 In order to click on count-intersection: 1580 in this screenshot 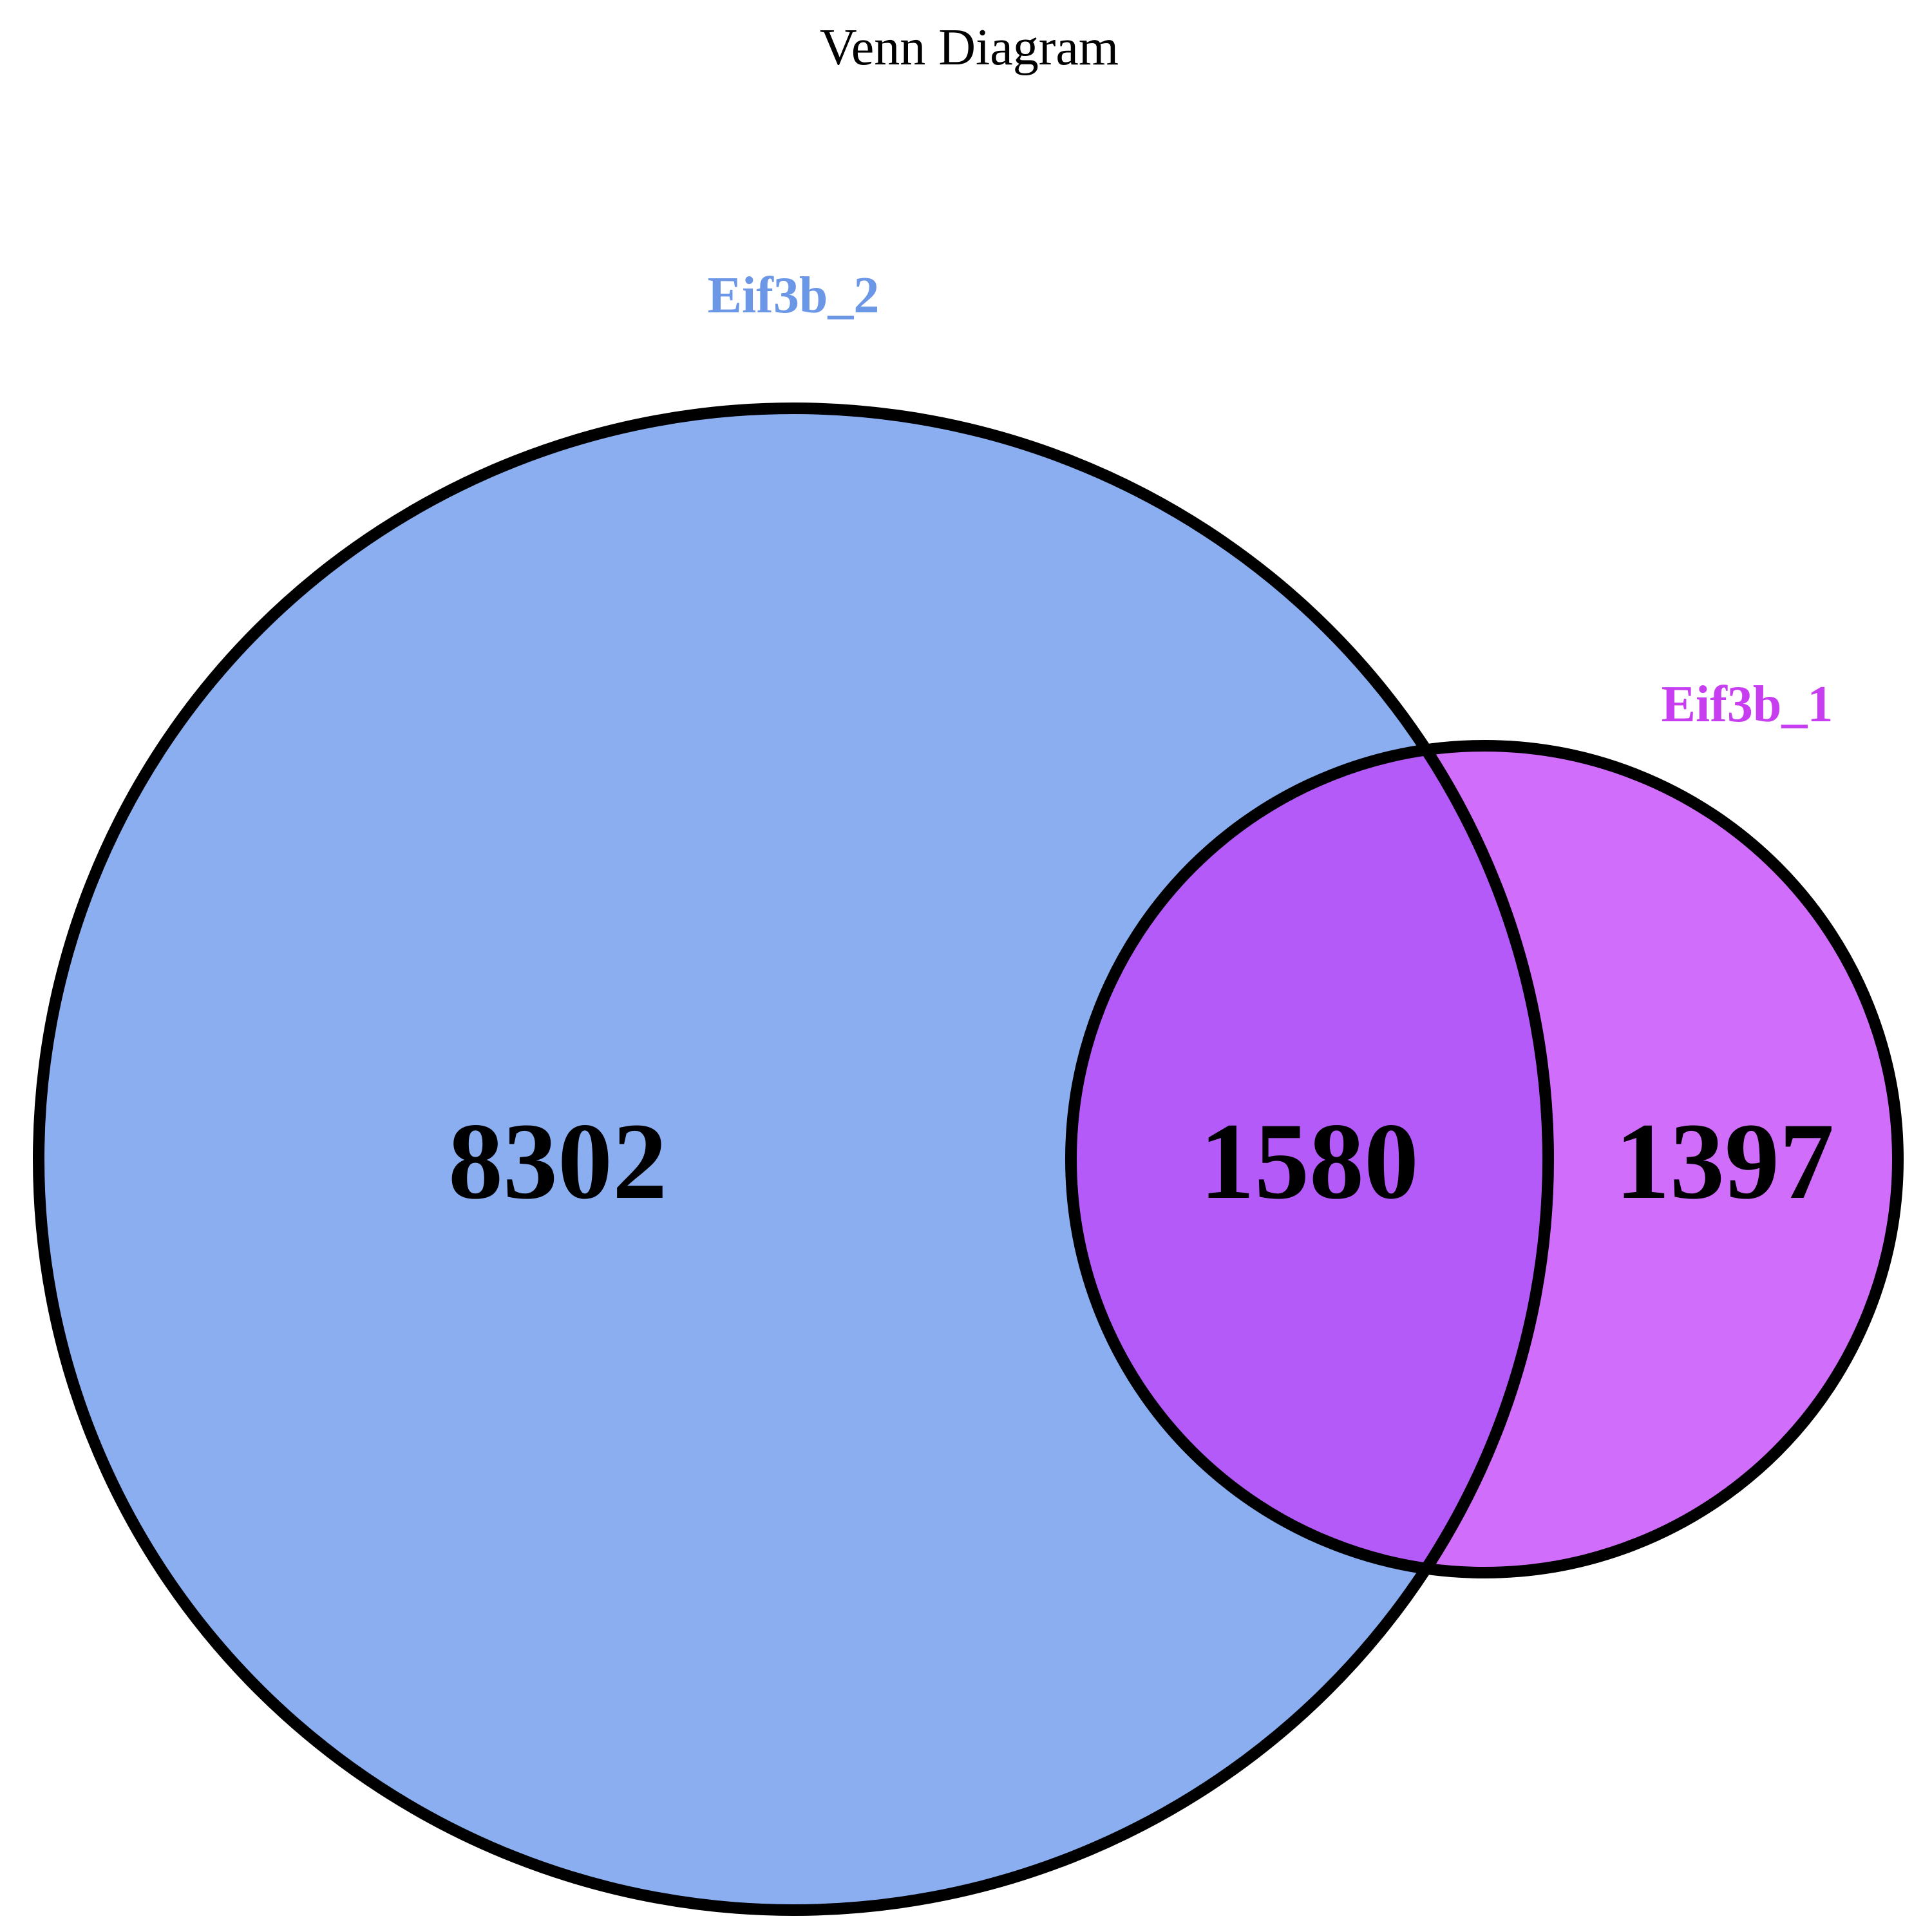, I will do `click(1309, 1161)`.